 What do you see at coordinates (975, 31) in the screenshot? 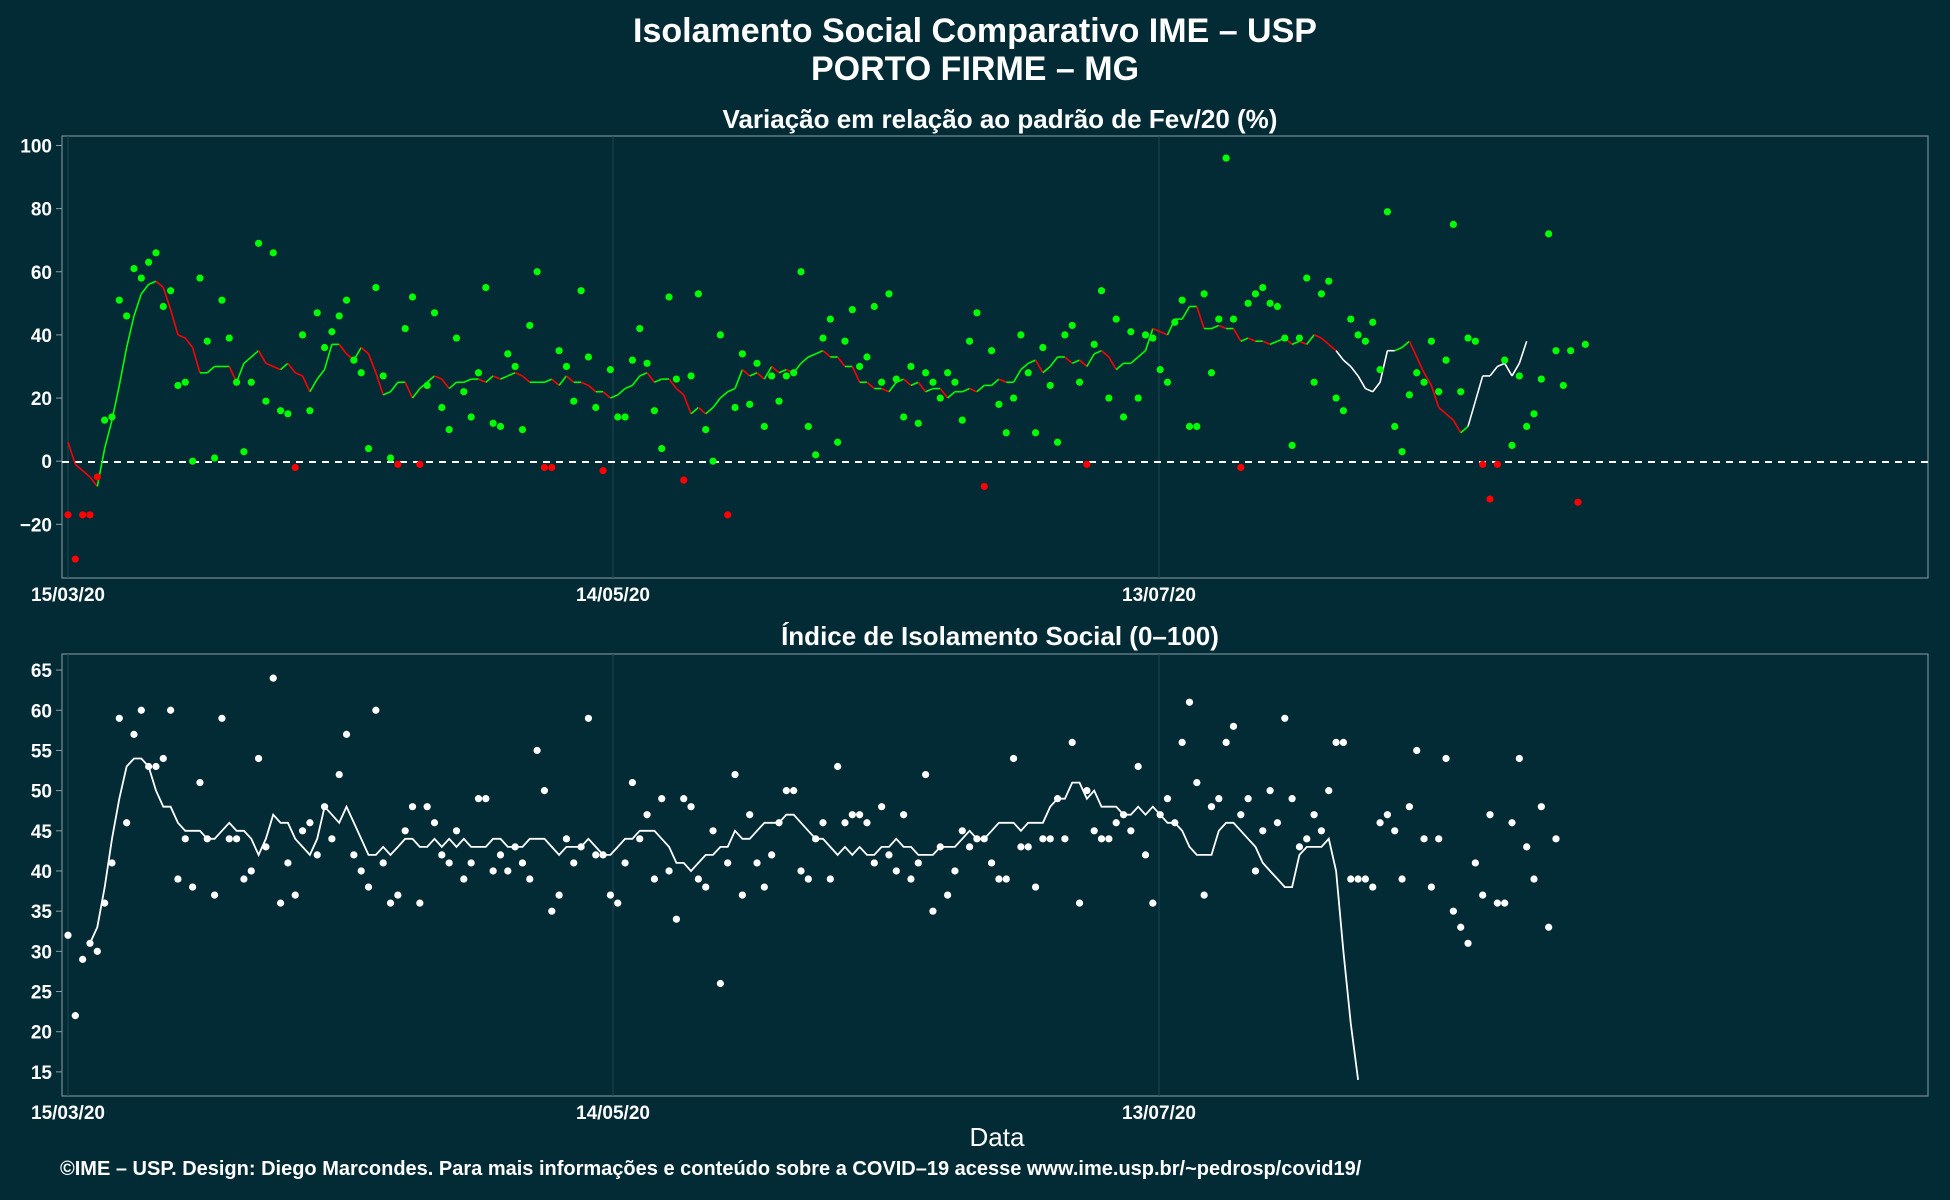
I see `chart-title-line1: Isolamento Social Comparativo IME – USP` at bounding box center [975, 31].